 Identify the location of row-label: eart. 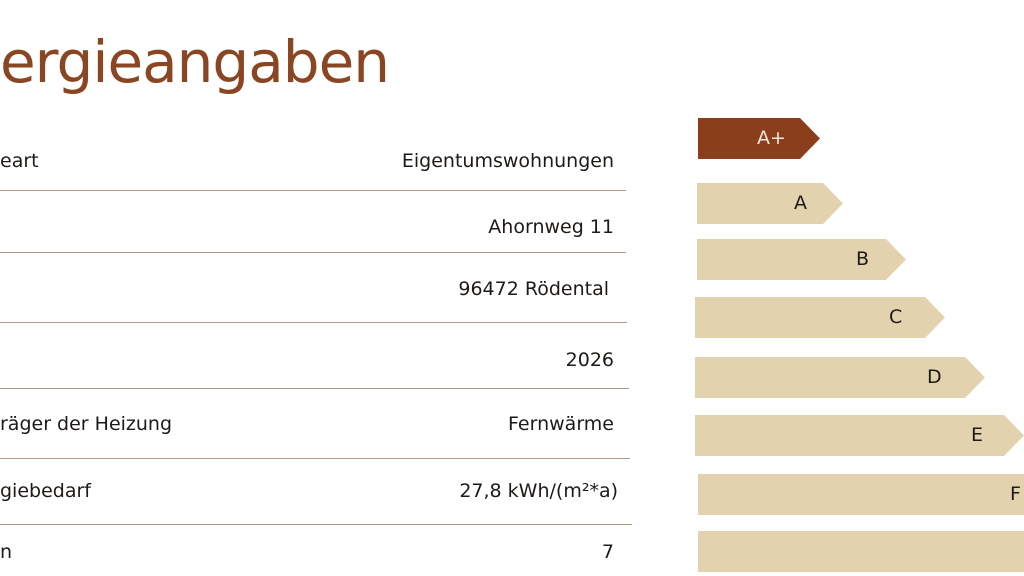
(19, 161).